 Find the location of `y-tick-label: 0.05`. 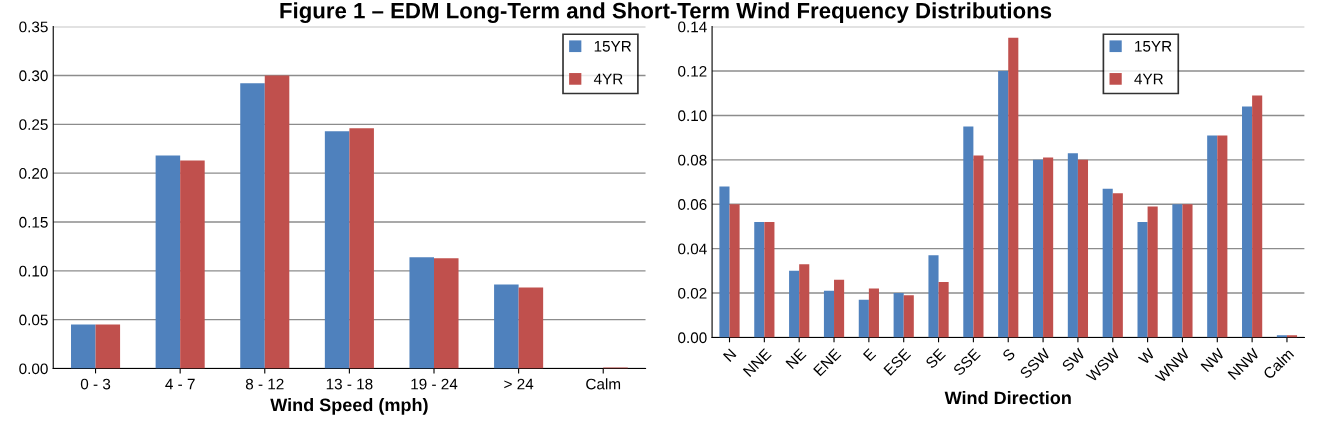

y-tick-label: 0.05 is located at coordinates (33, 320).